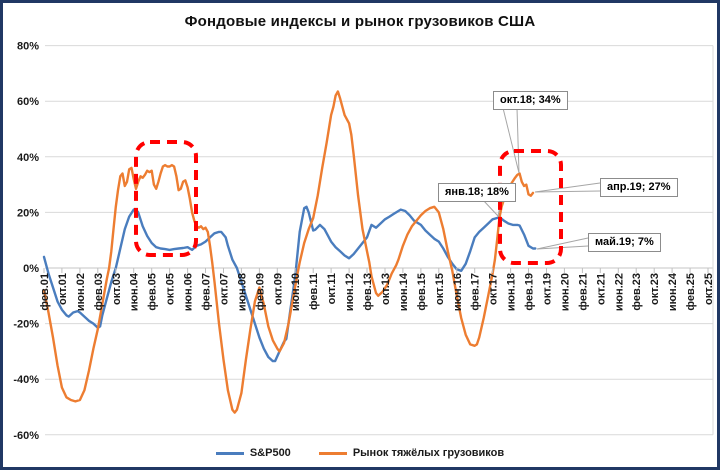 This screenshot has height=470, width=720. Describe the element at coordinates (28, 102) in the screenshot. I see `y-tick-label: 60%` at that location.